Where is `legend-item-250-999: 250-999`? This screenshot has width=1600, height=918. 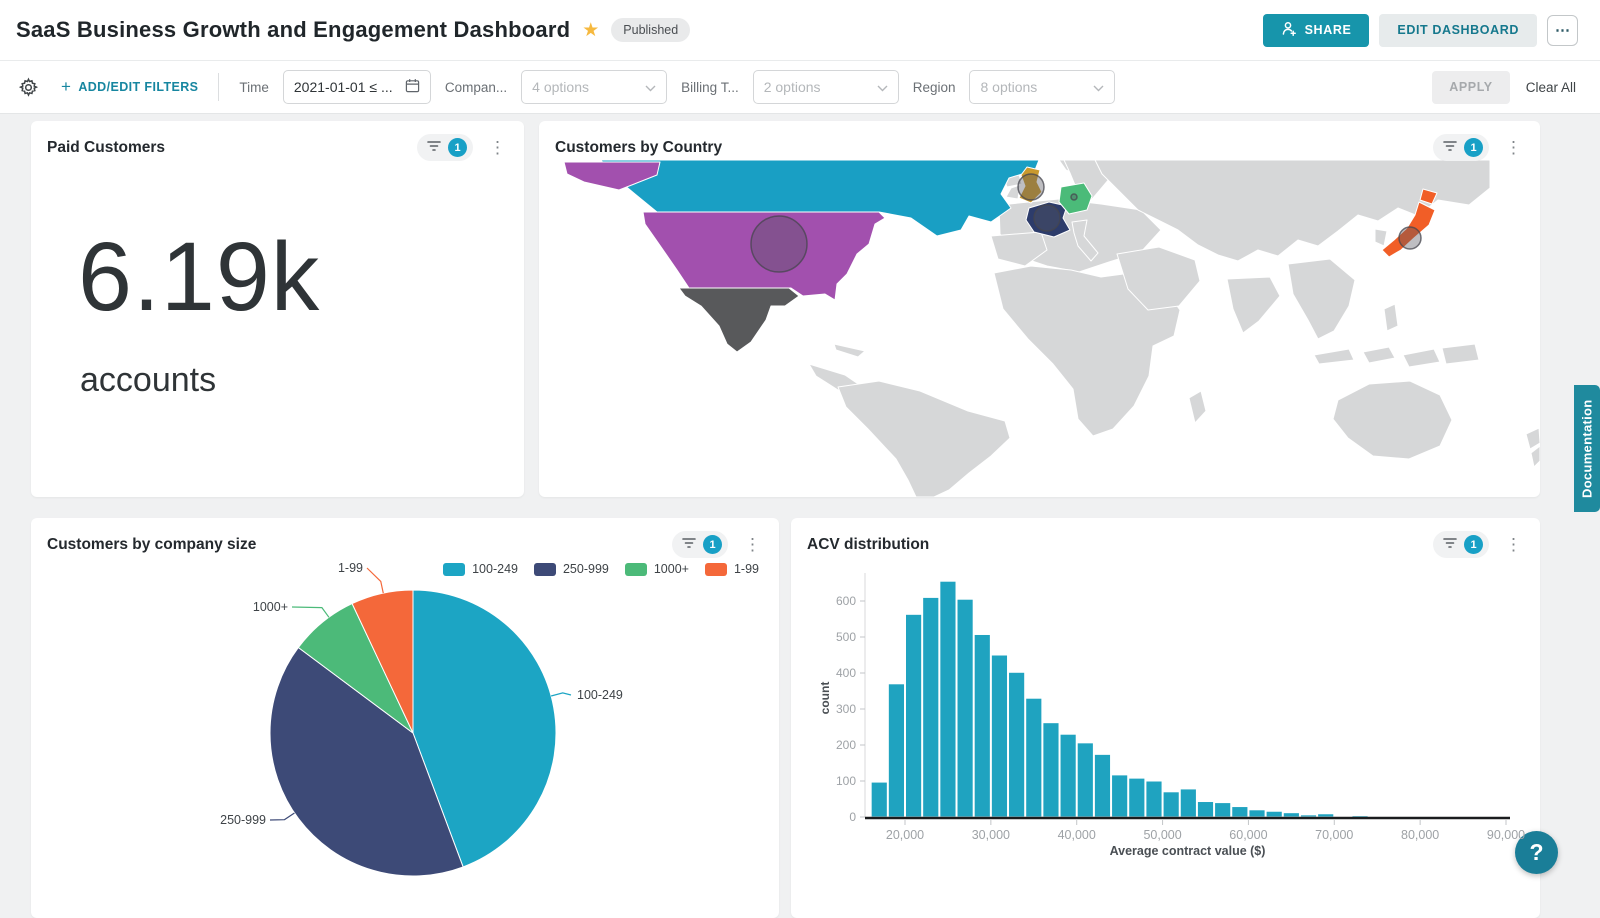
legend-item-250-999: 250-999 is located at coordinates (571, 569).